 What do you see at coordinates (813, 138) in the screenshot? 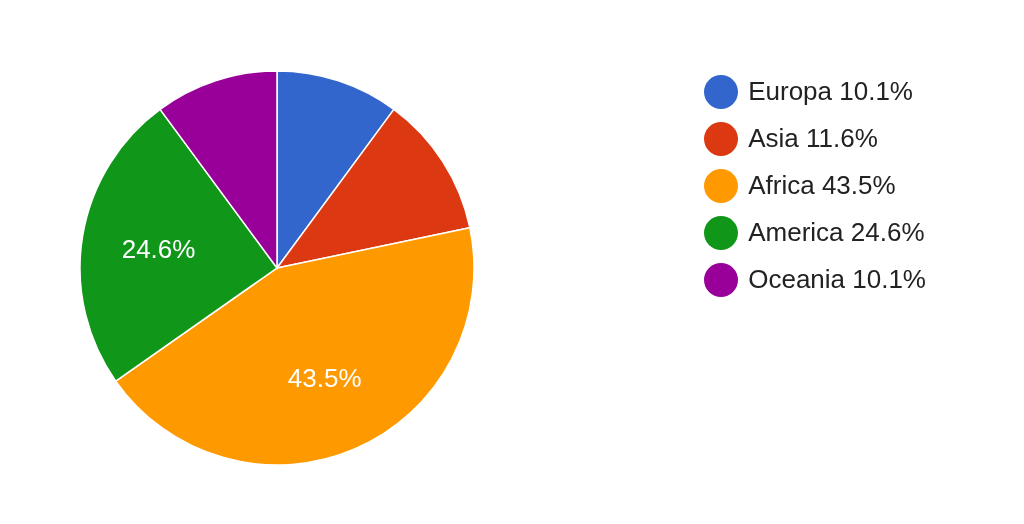
I see `legend-label: Asia 11.6%` at bounding box center [813, 138].